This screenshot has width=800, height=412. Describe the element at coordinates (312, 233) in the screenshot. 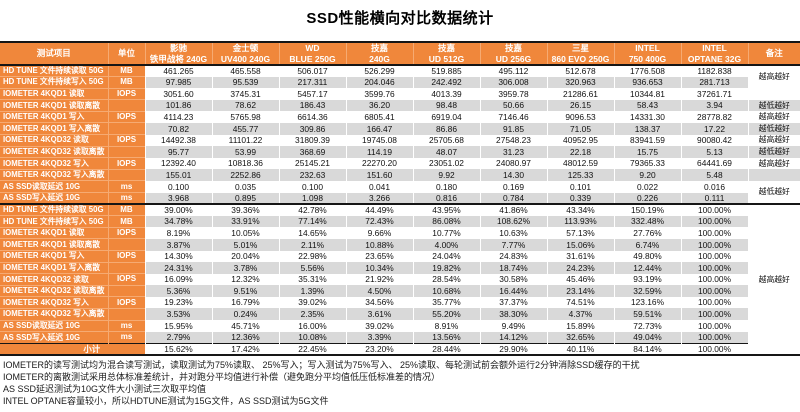

I see `value-cell: 14.65%` at that location.